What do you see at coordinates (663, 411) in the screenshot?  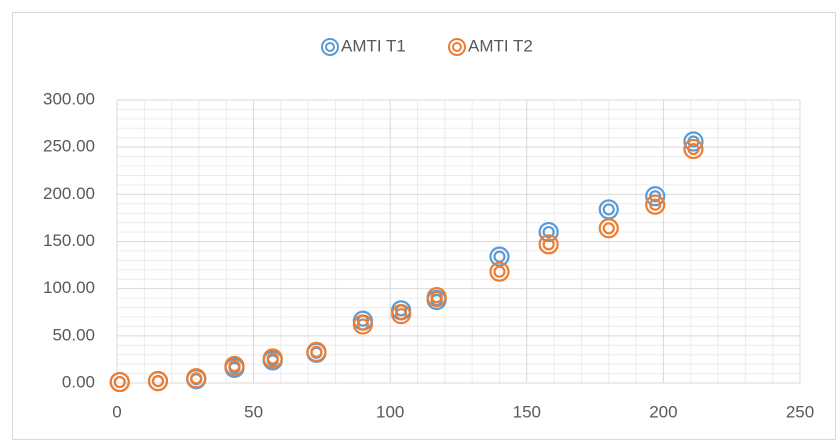 I see `x-tick-label: 200` at bounding box center [663, 411].